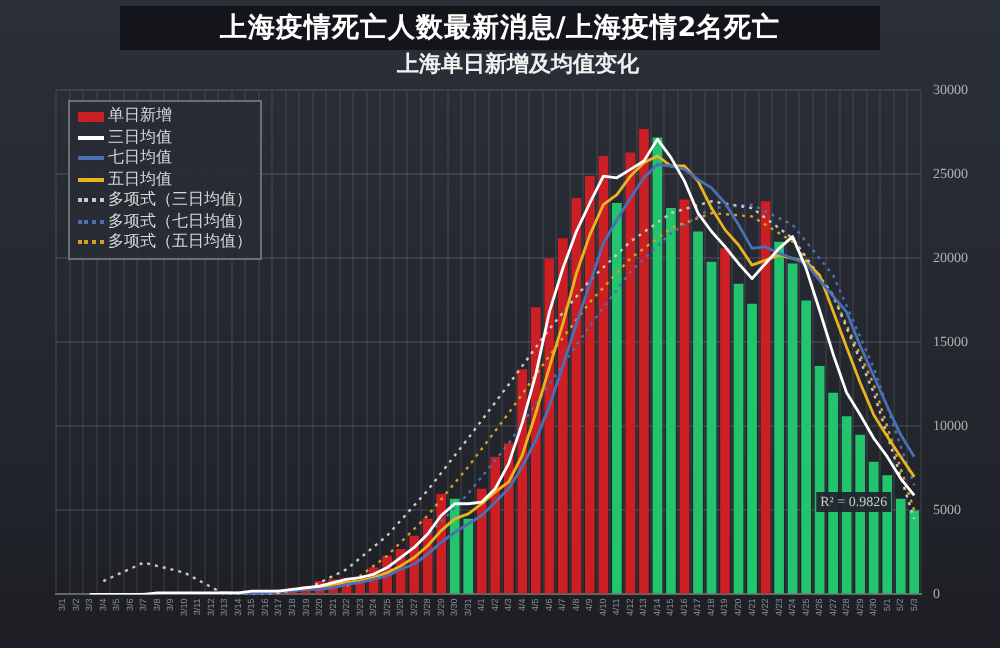  Describe the element at coordinates (180, 201) in the screenshot. I see `legend-label: 多项式（三日均值）` at that location.